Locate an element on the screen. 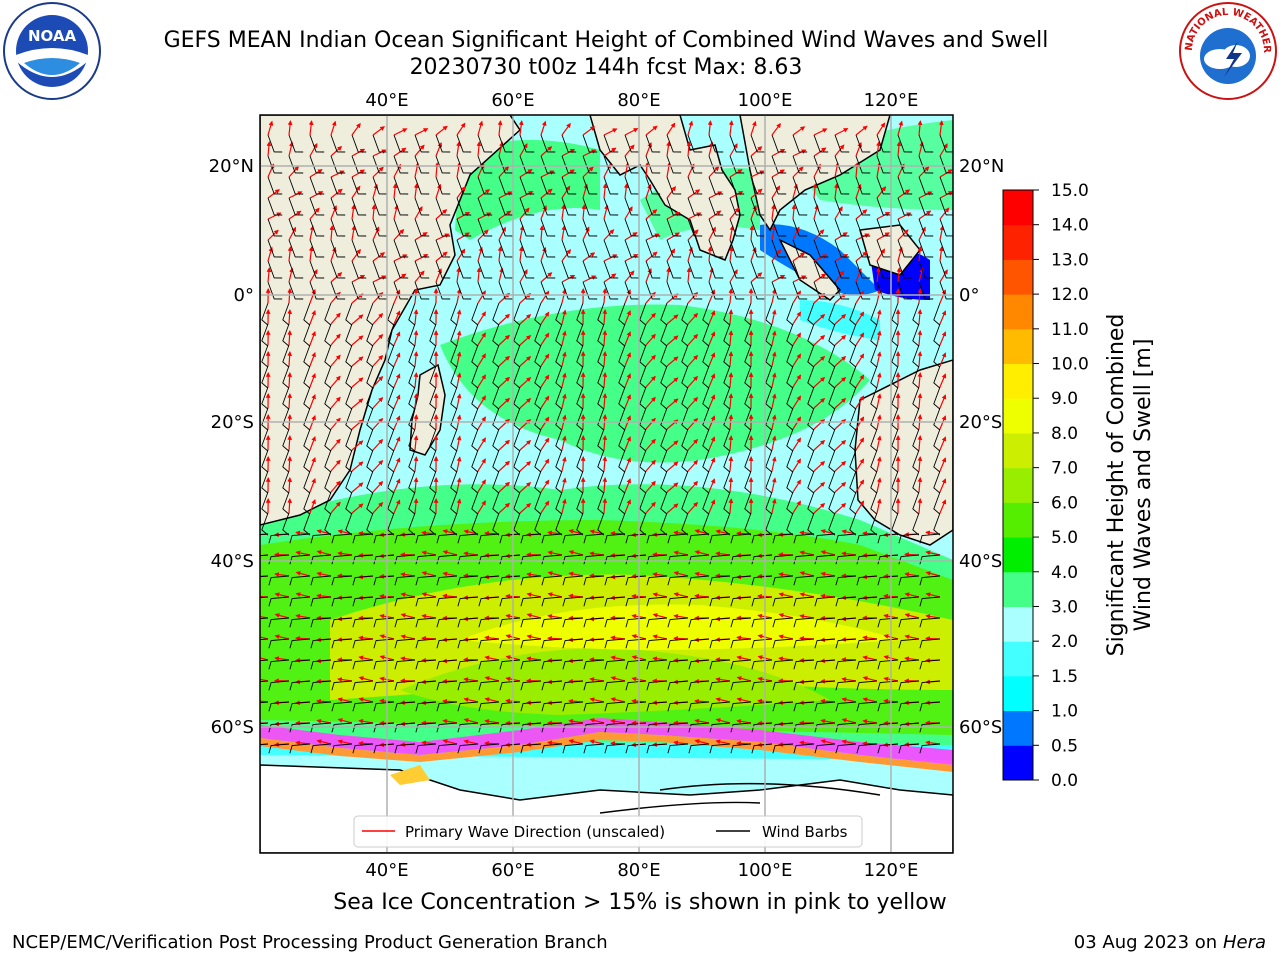 The image size is (1280, 960). lat-label-left: 0° is located at coordinates (244, 295).